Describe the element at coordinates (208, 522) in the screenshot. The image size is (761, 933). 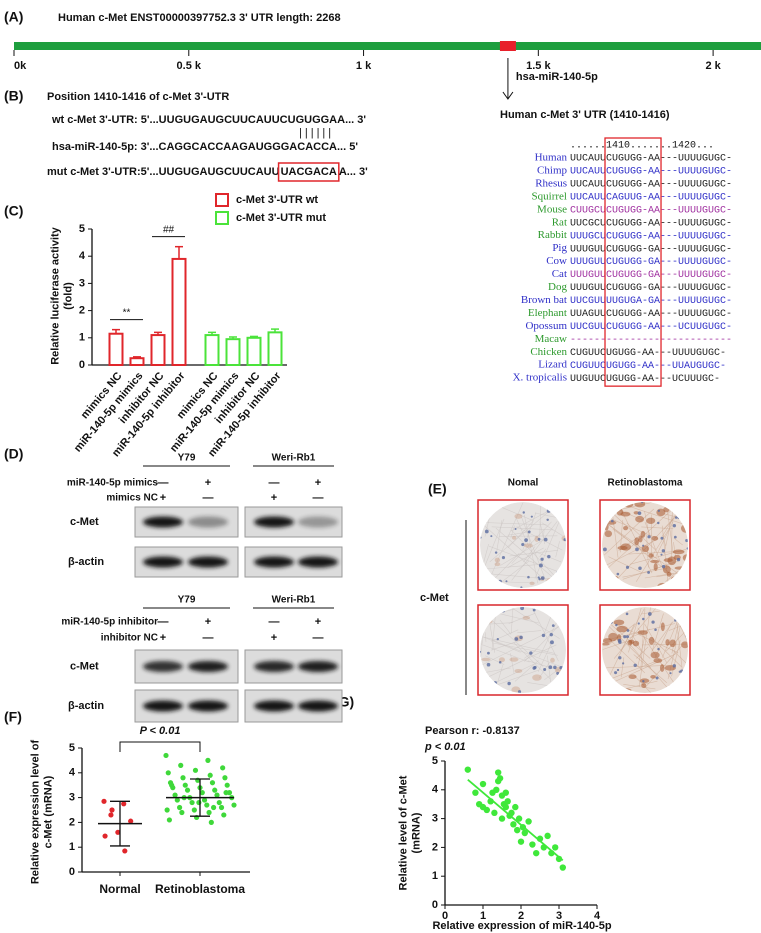
I see `blot-band` at that location.